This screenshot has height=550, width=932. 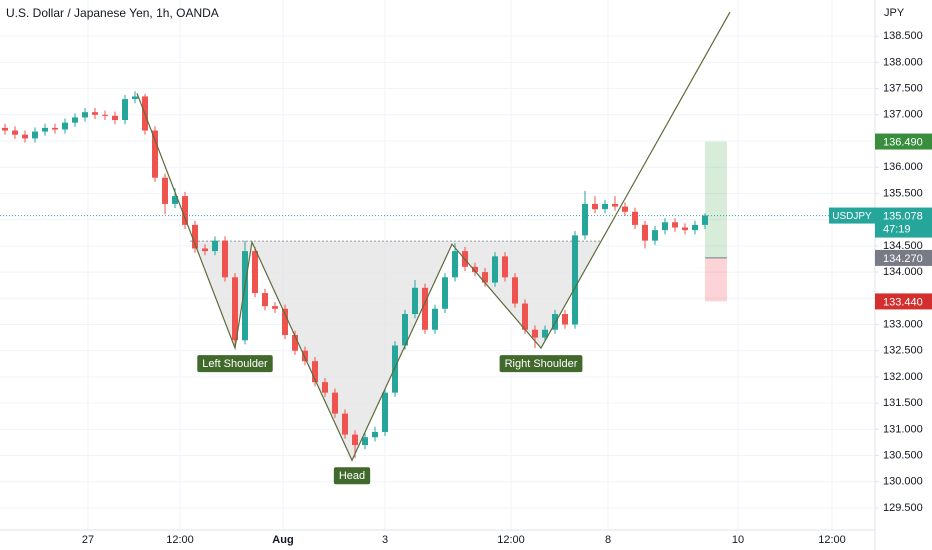 What do you see at coordinates (832, 540) in the screenshot?
I see `x-tick-label: 12:00` at bounding box center [832, 540].